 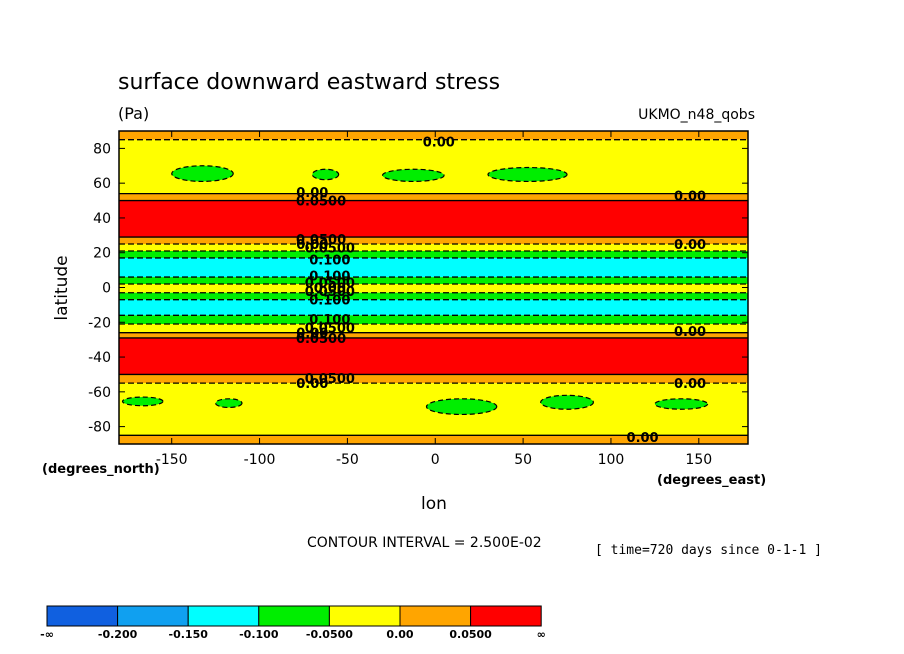 What do you see at coordinates (101, 469) in the screenshot?
I see `y-units-label: (degrees_north)` at bounding box center [101, 469].